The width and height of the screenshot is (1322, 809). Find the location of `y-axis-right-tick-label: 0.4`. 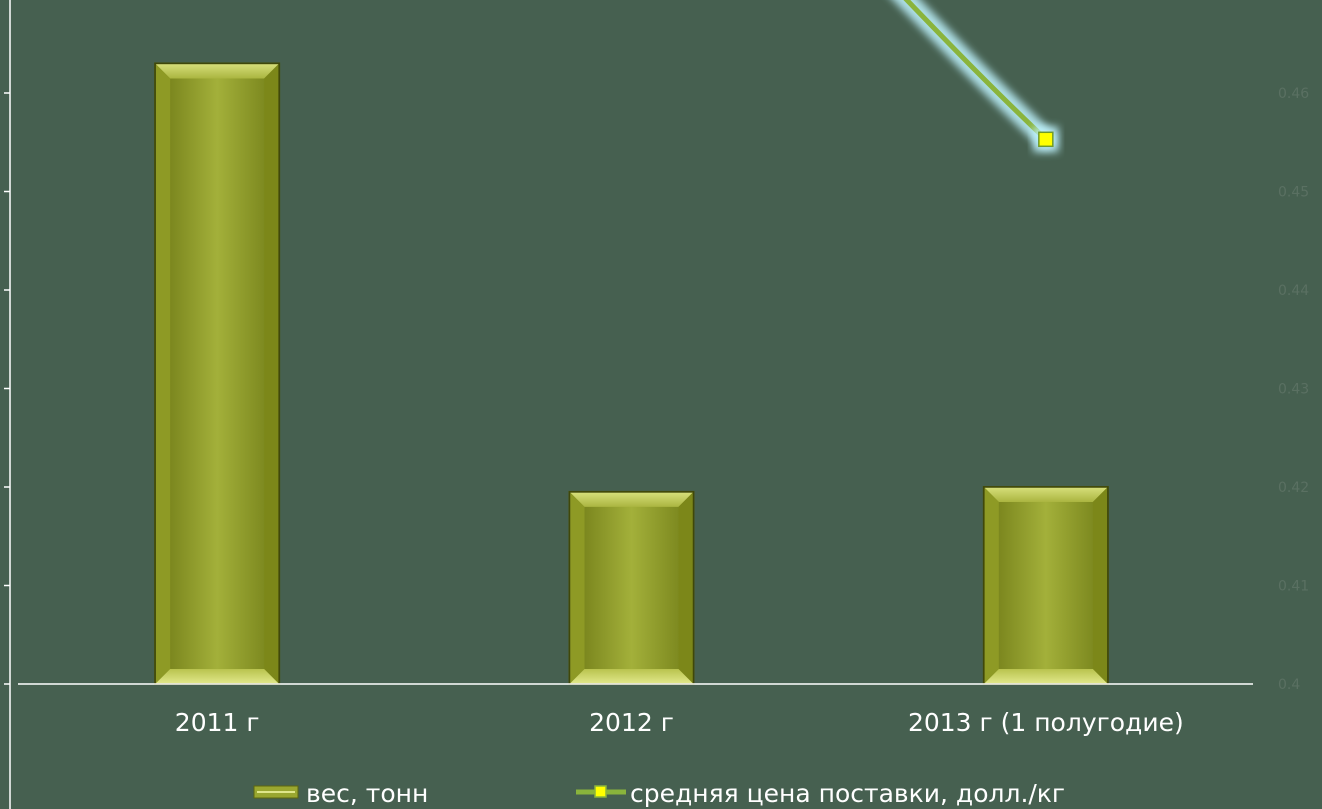

y-axis-right-tick-label: 0.4 is located at coordinates (1289, 685).